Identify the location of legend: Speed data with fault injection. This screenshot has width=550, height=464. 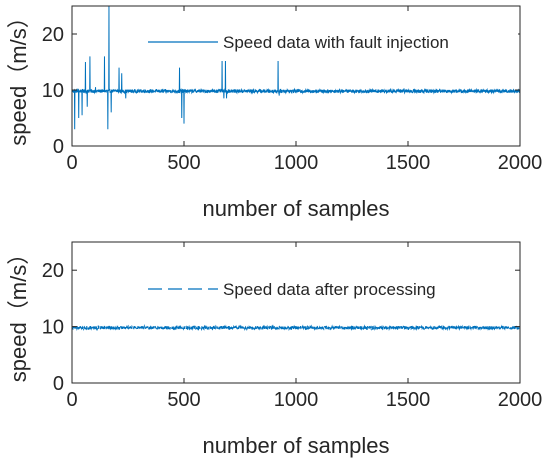
(329, 43).